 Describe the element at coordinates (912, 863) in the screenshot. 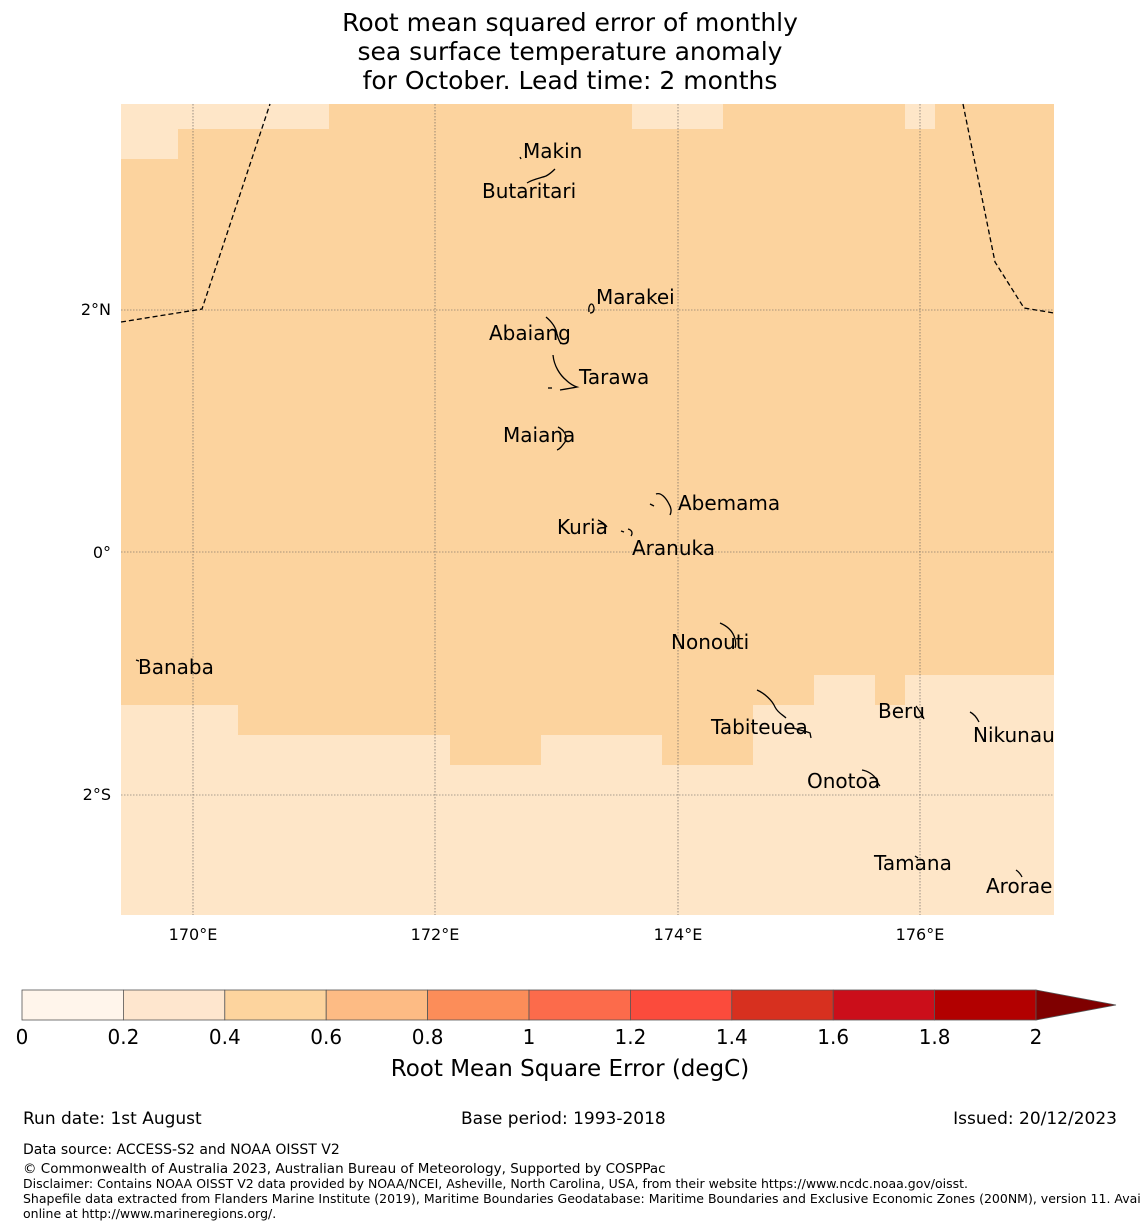

I see `island-label-tamana: Tamana` at that location.